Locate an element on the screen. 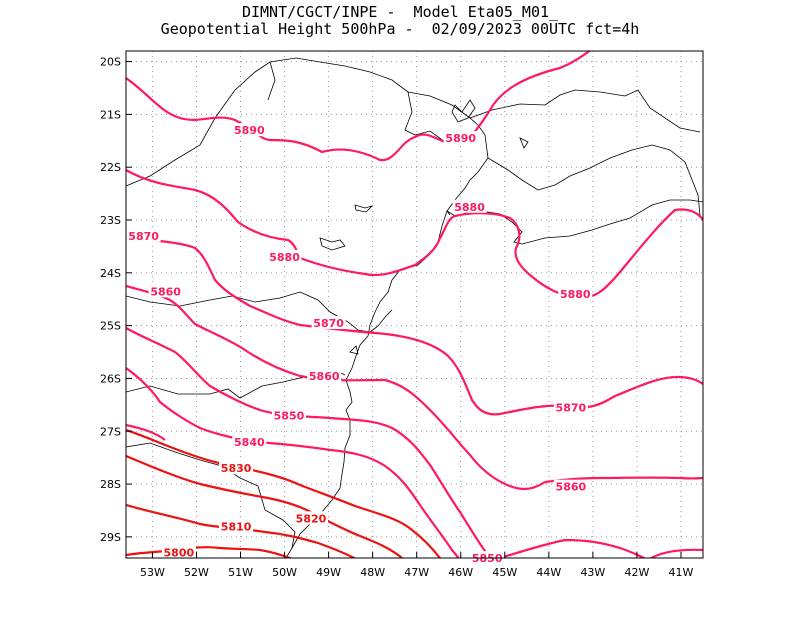 The width and height of the screenshot is (800, 618). lon-tick-label: 46W is located at coordinates (460, 572).